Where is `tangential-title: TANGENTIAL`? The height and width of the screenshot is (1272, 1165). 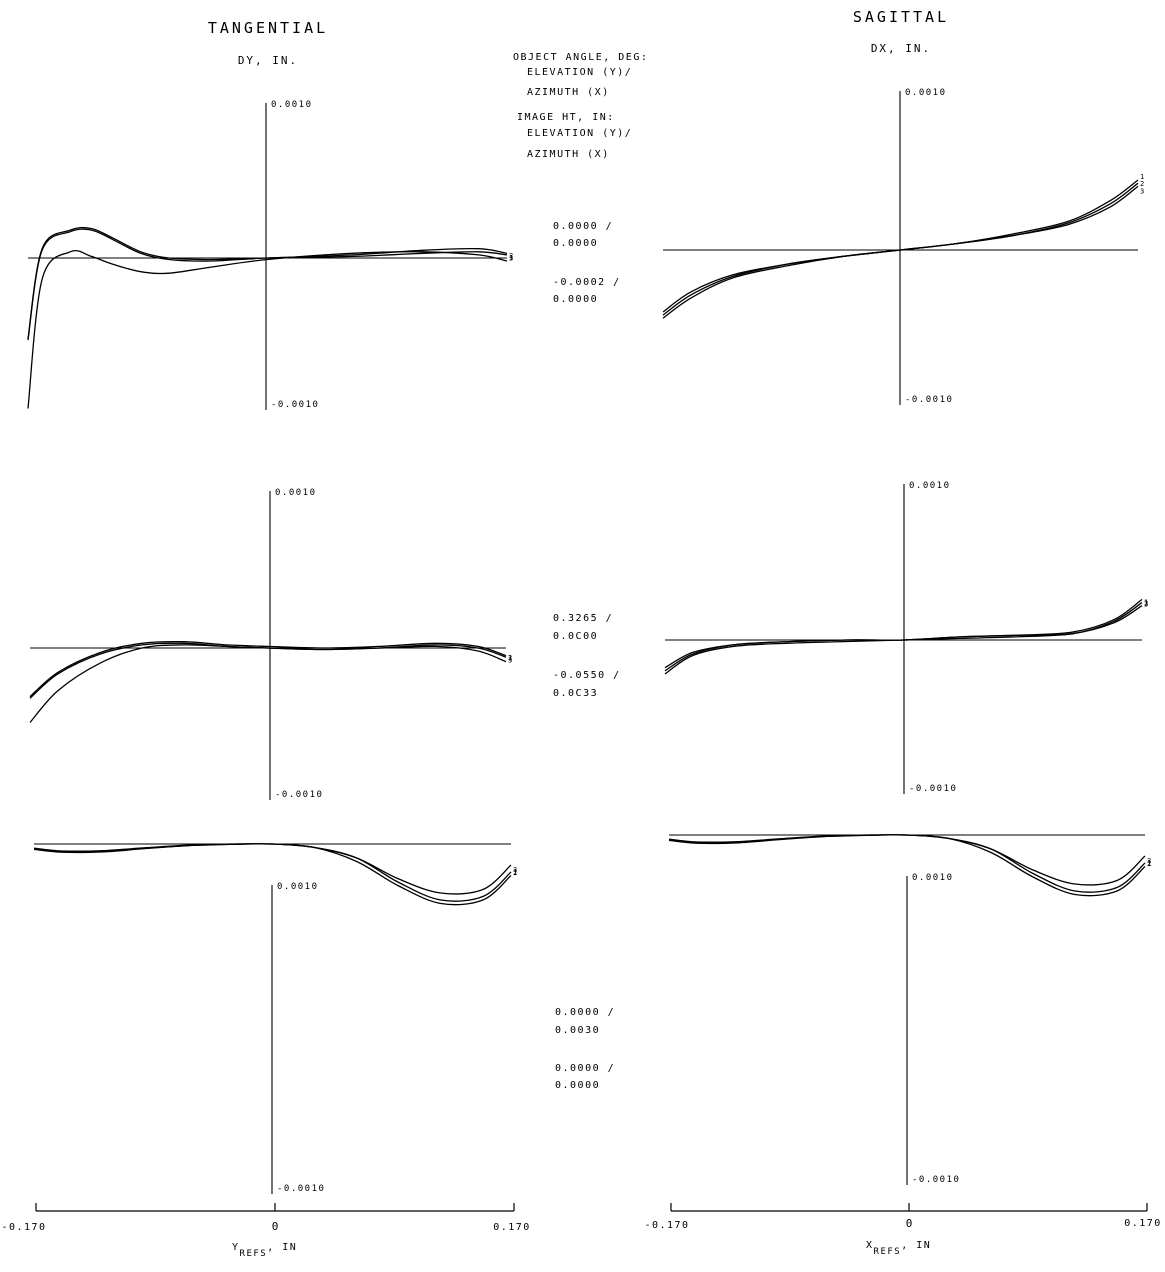
tangential-title: TANGENTIAL is located at coordinates (268, 28).